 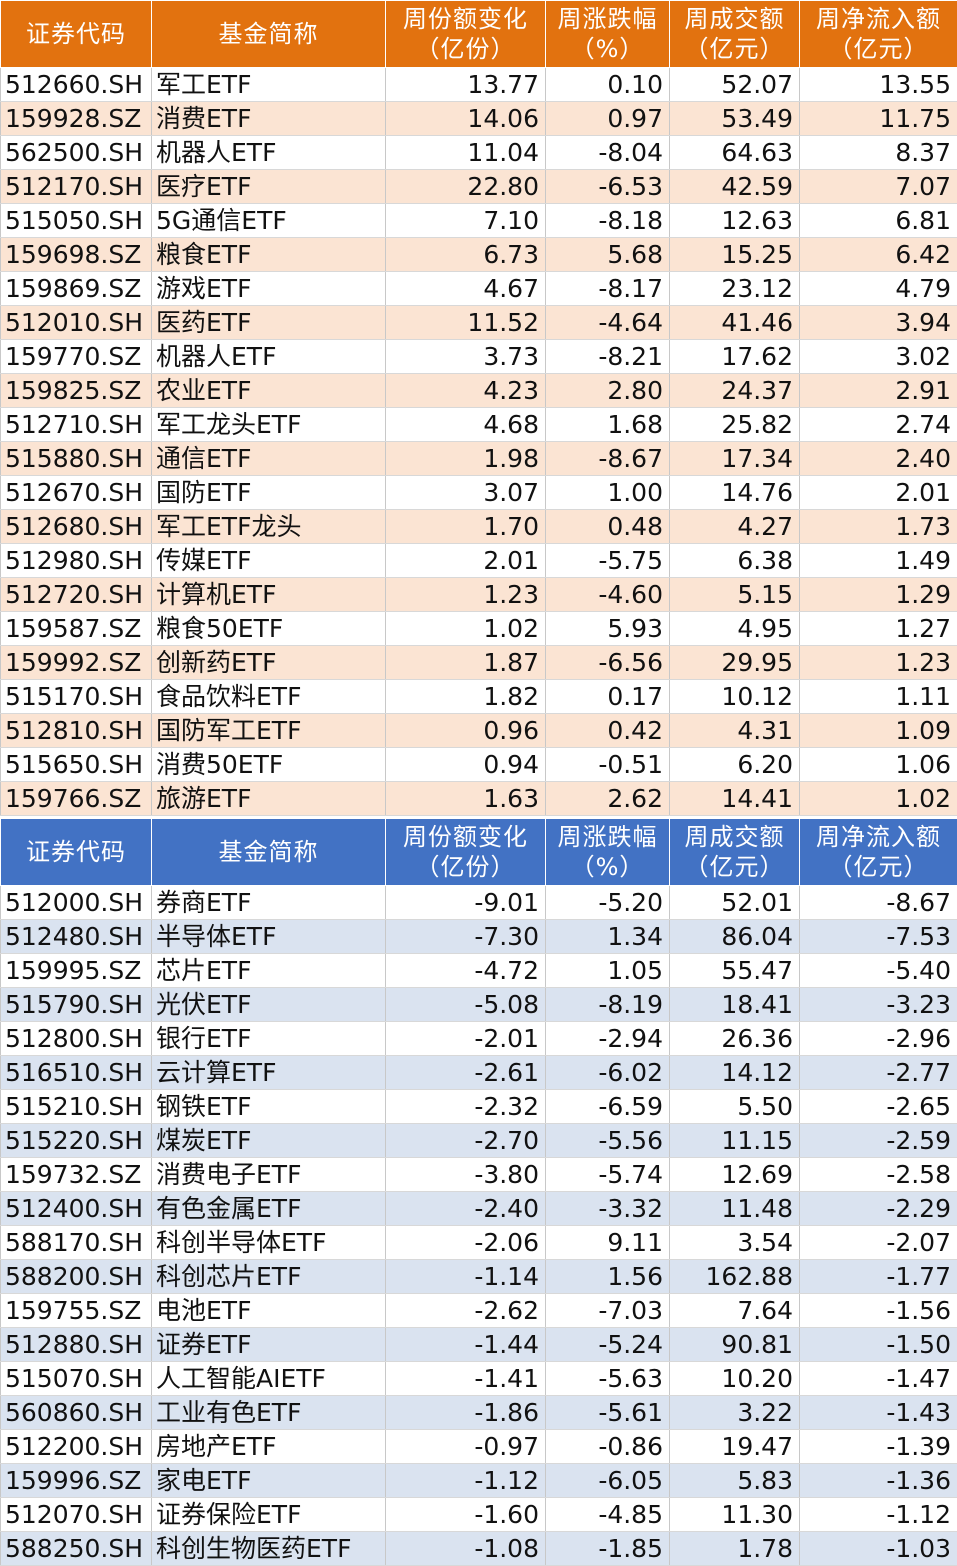 I want to click on value-cell: -2.32, so click(x=466, y=1107).